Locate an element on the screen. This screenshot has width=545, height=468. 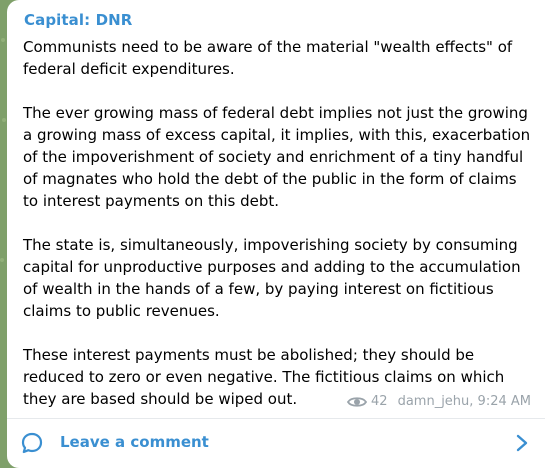
view-count: 42 is located at coordinates (379, 401).